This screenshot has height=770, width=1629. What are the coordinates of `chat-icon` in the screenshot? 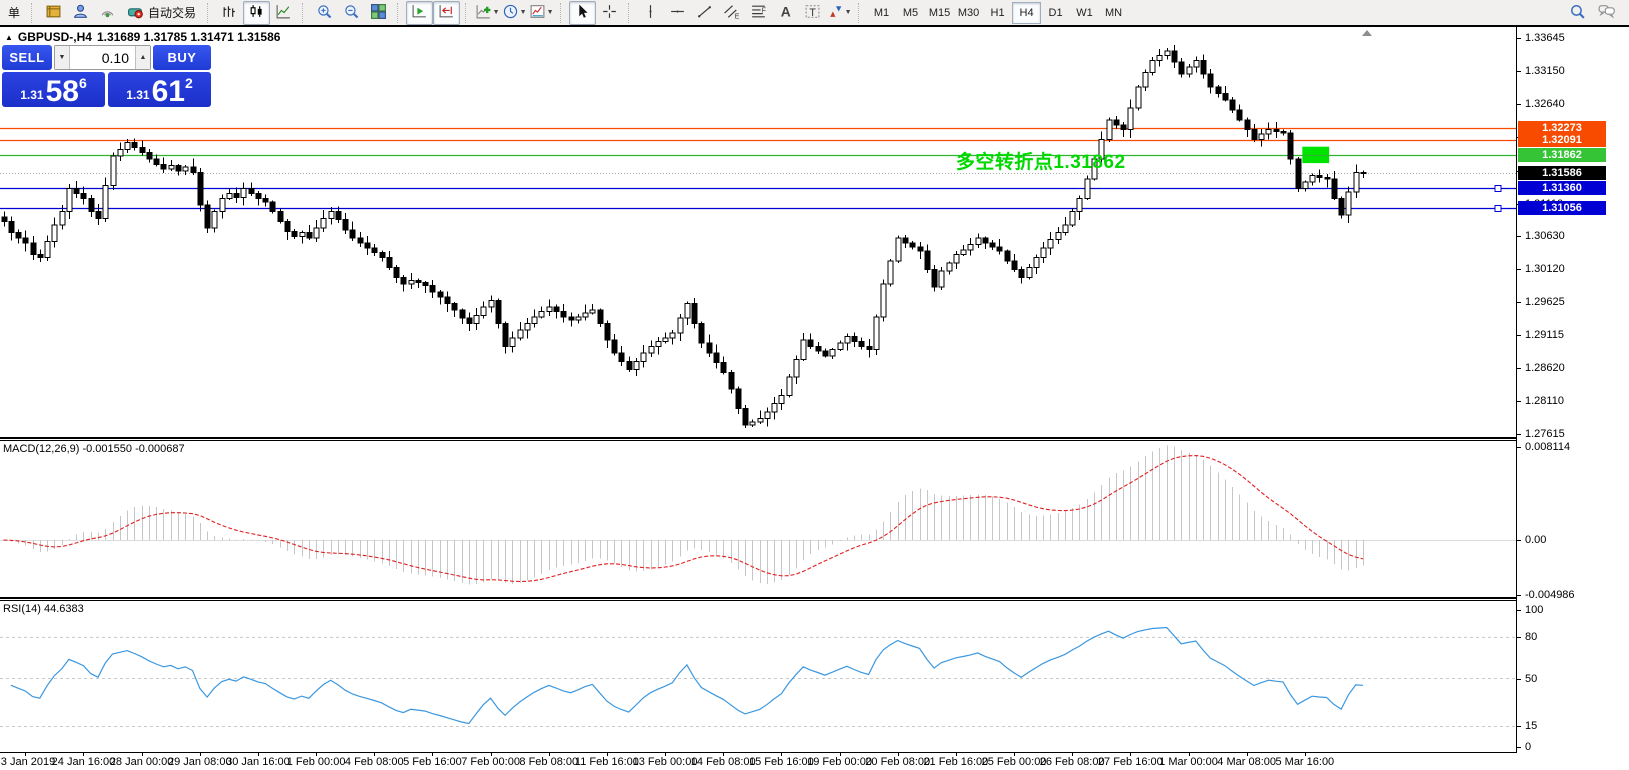 It's located at (1606, 13).